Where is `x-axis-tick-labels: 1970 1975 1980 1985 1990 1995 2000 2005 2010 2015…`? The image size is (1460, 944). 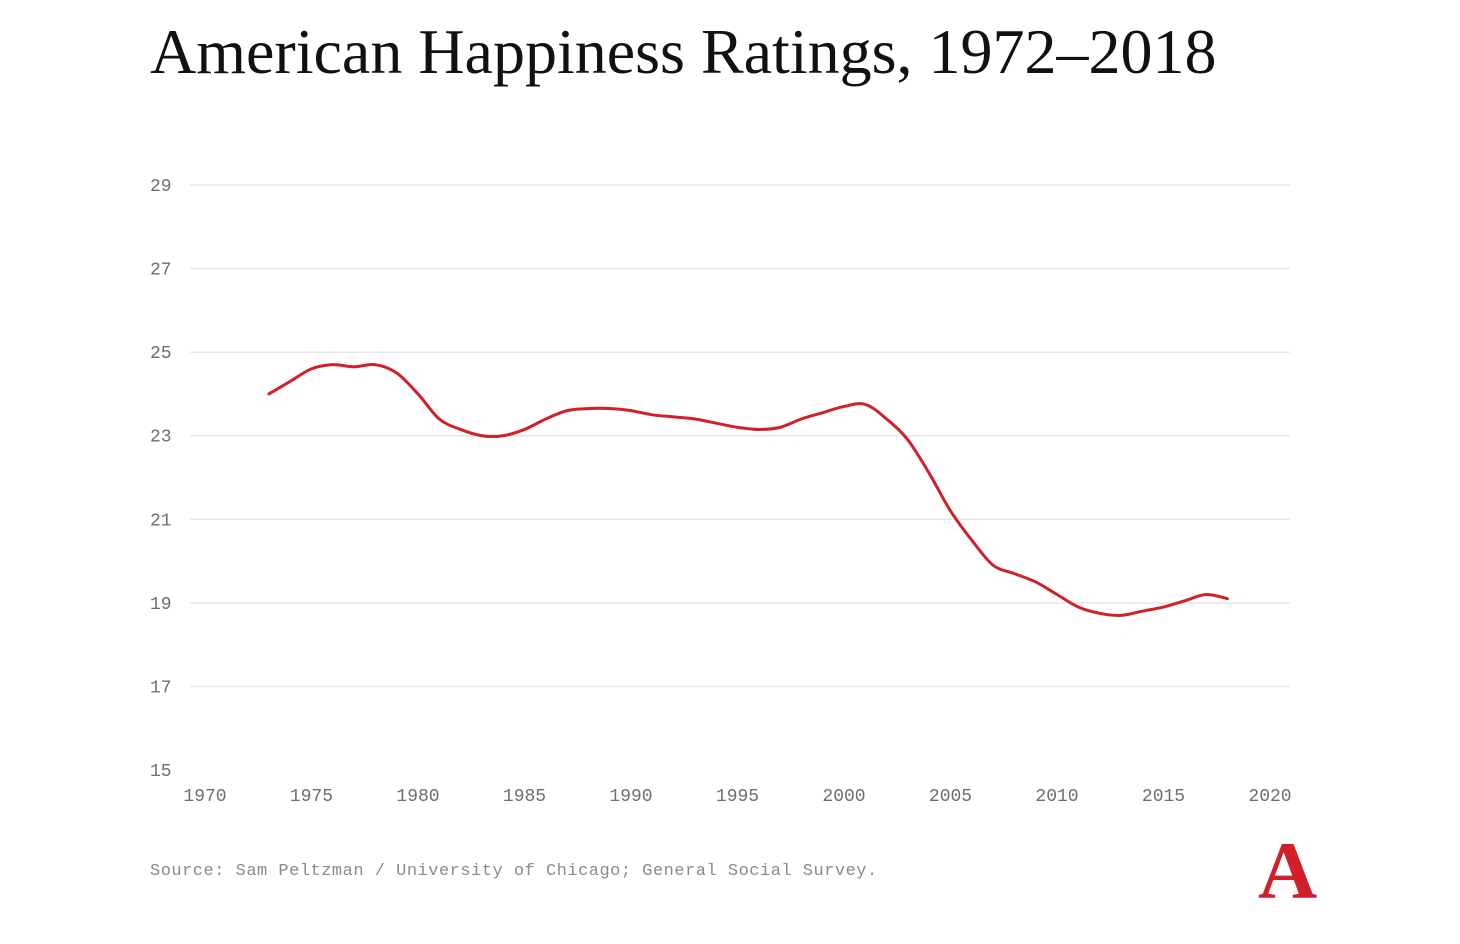
x-axis-tick-labels: 1970 1975 1980 1985 1990 1995 2000 2005 2010 2015… is located at coordinates (737, 797).